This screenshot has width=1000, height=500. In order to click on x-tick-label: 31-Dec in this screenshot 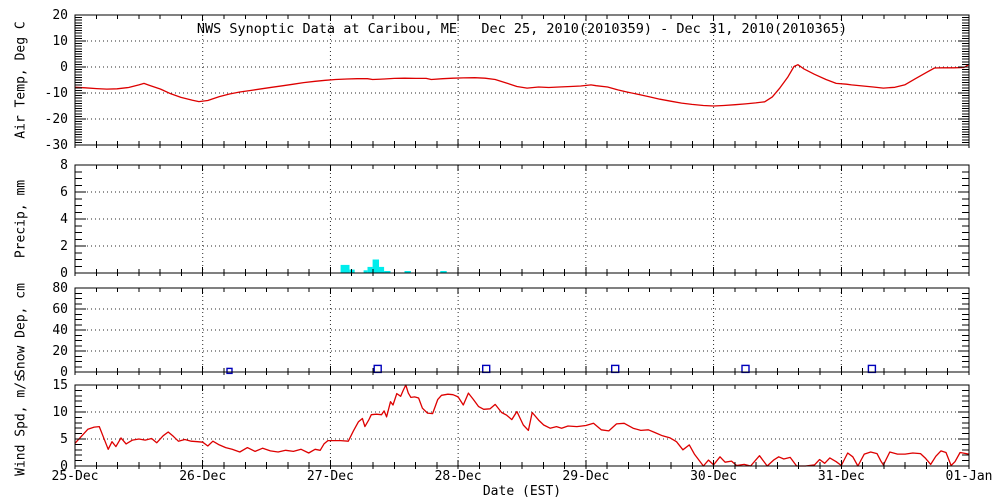, I will do `click(841, 476)`.